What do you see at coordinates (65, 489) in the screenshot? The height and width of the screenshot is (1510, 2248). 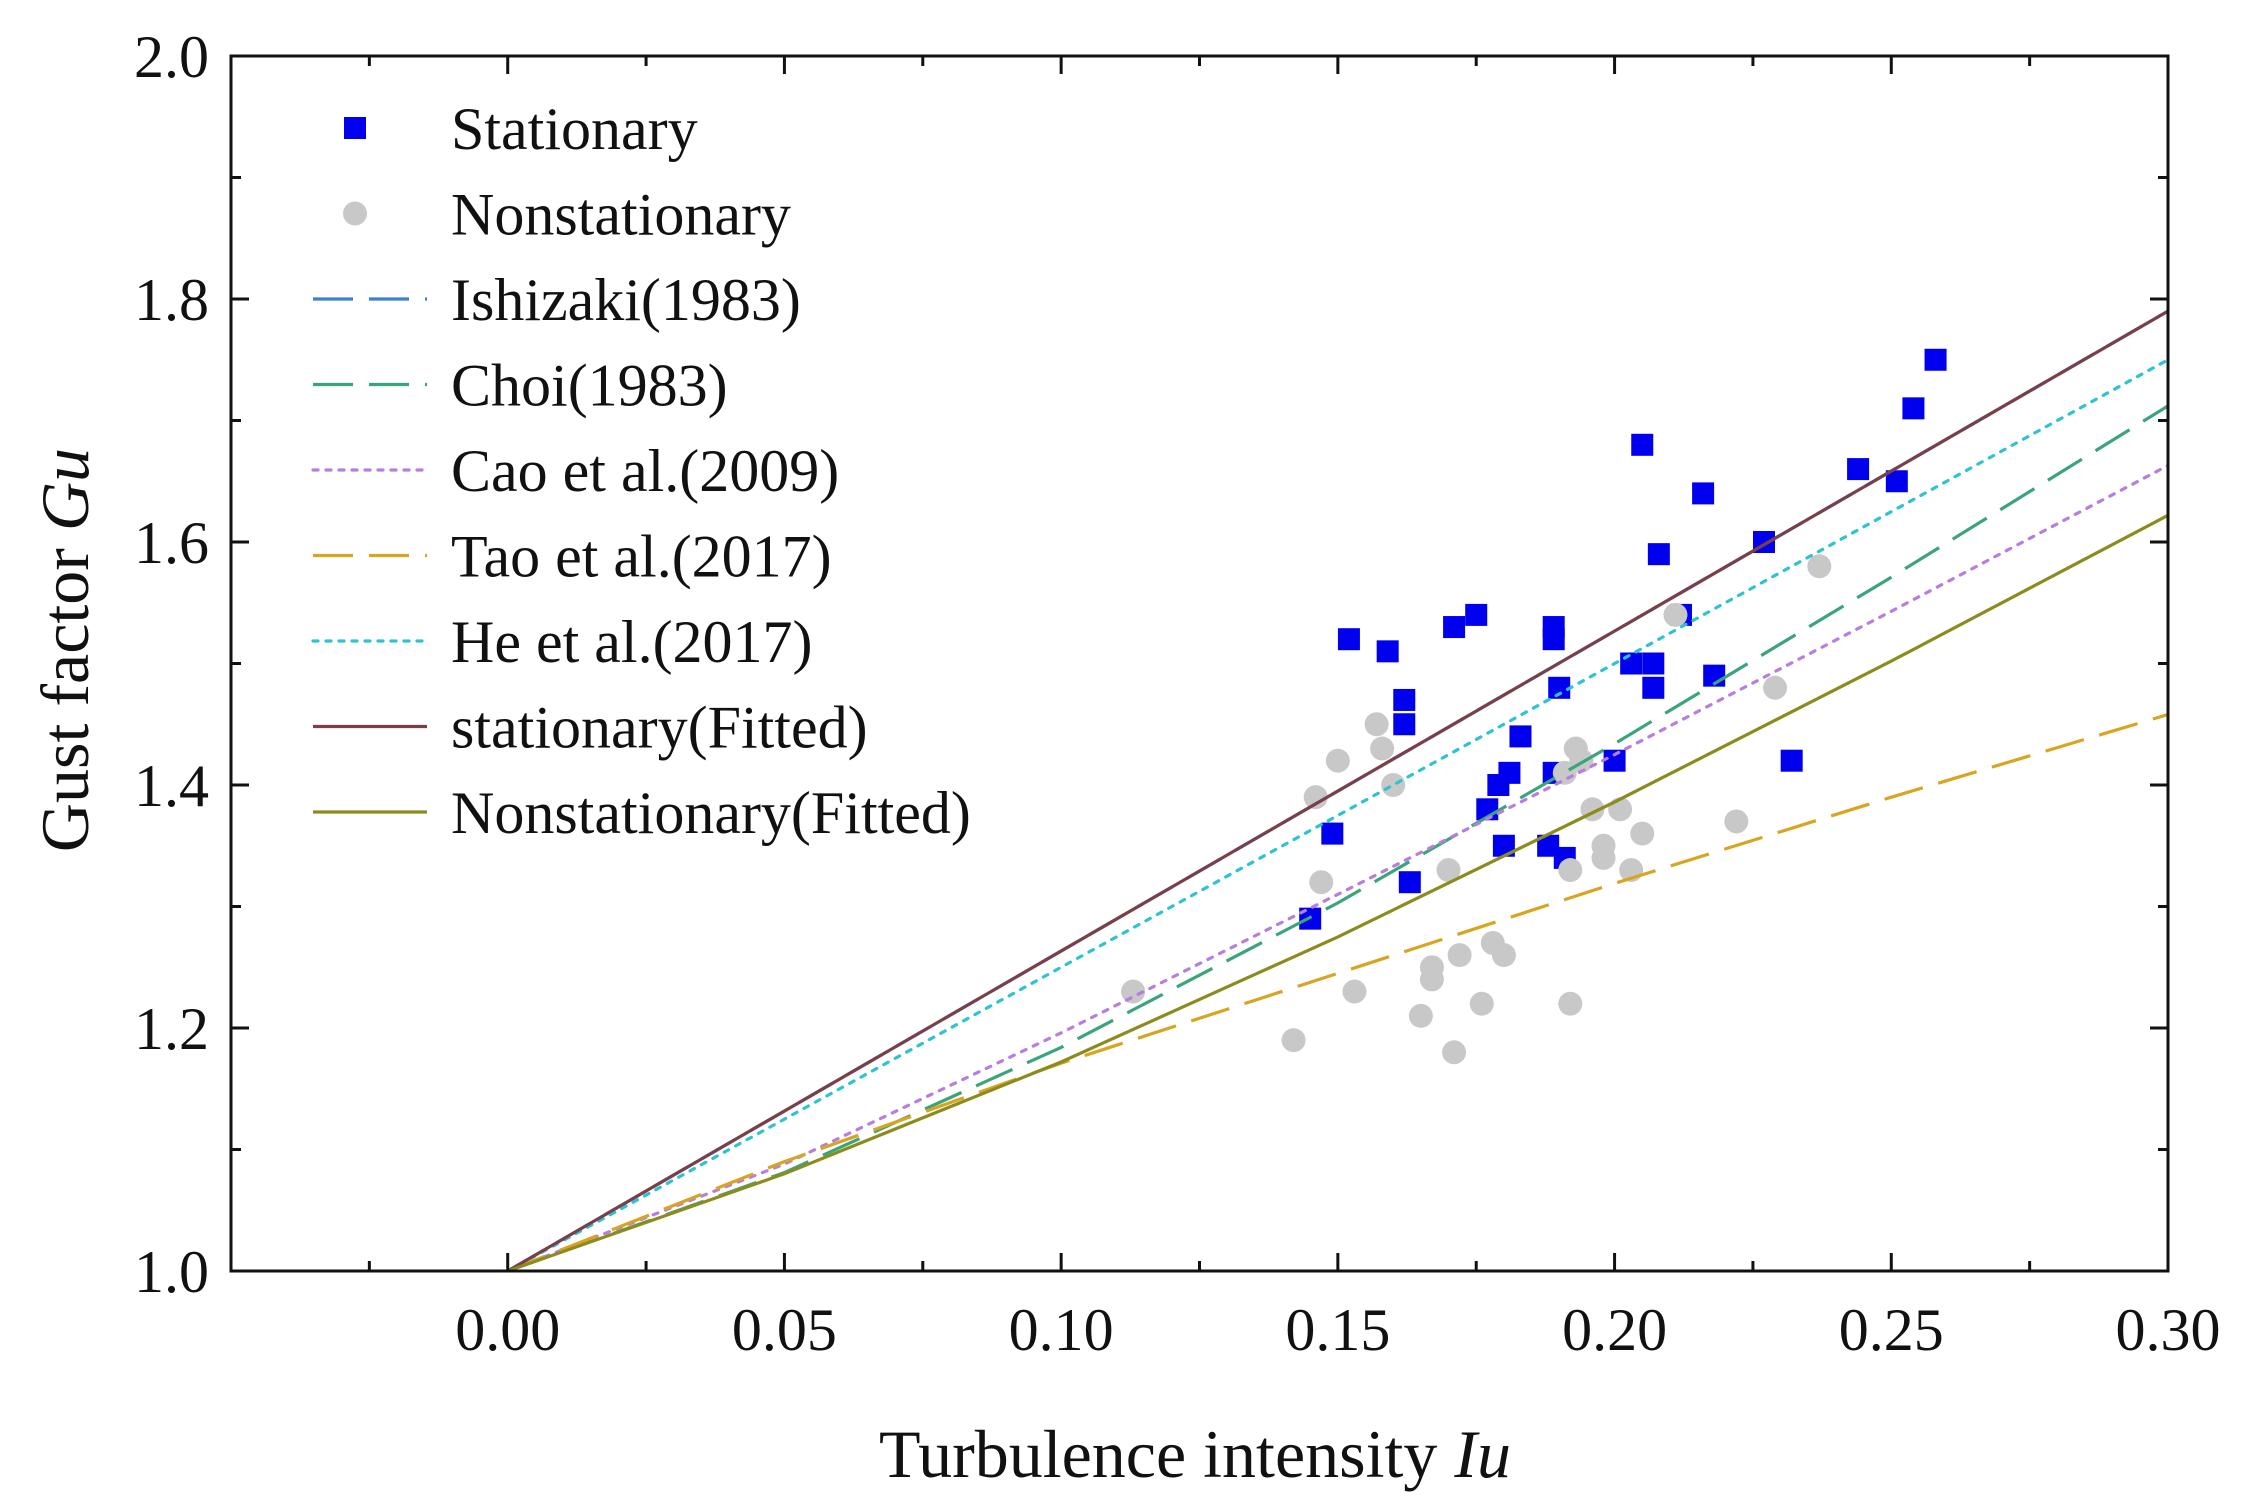 I see `y-axis-symbol: Gu` at bounding box center [65, 489].